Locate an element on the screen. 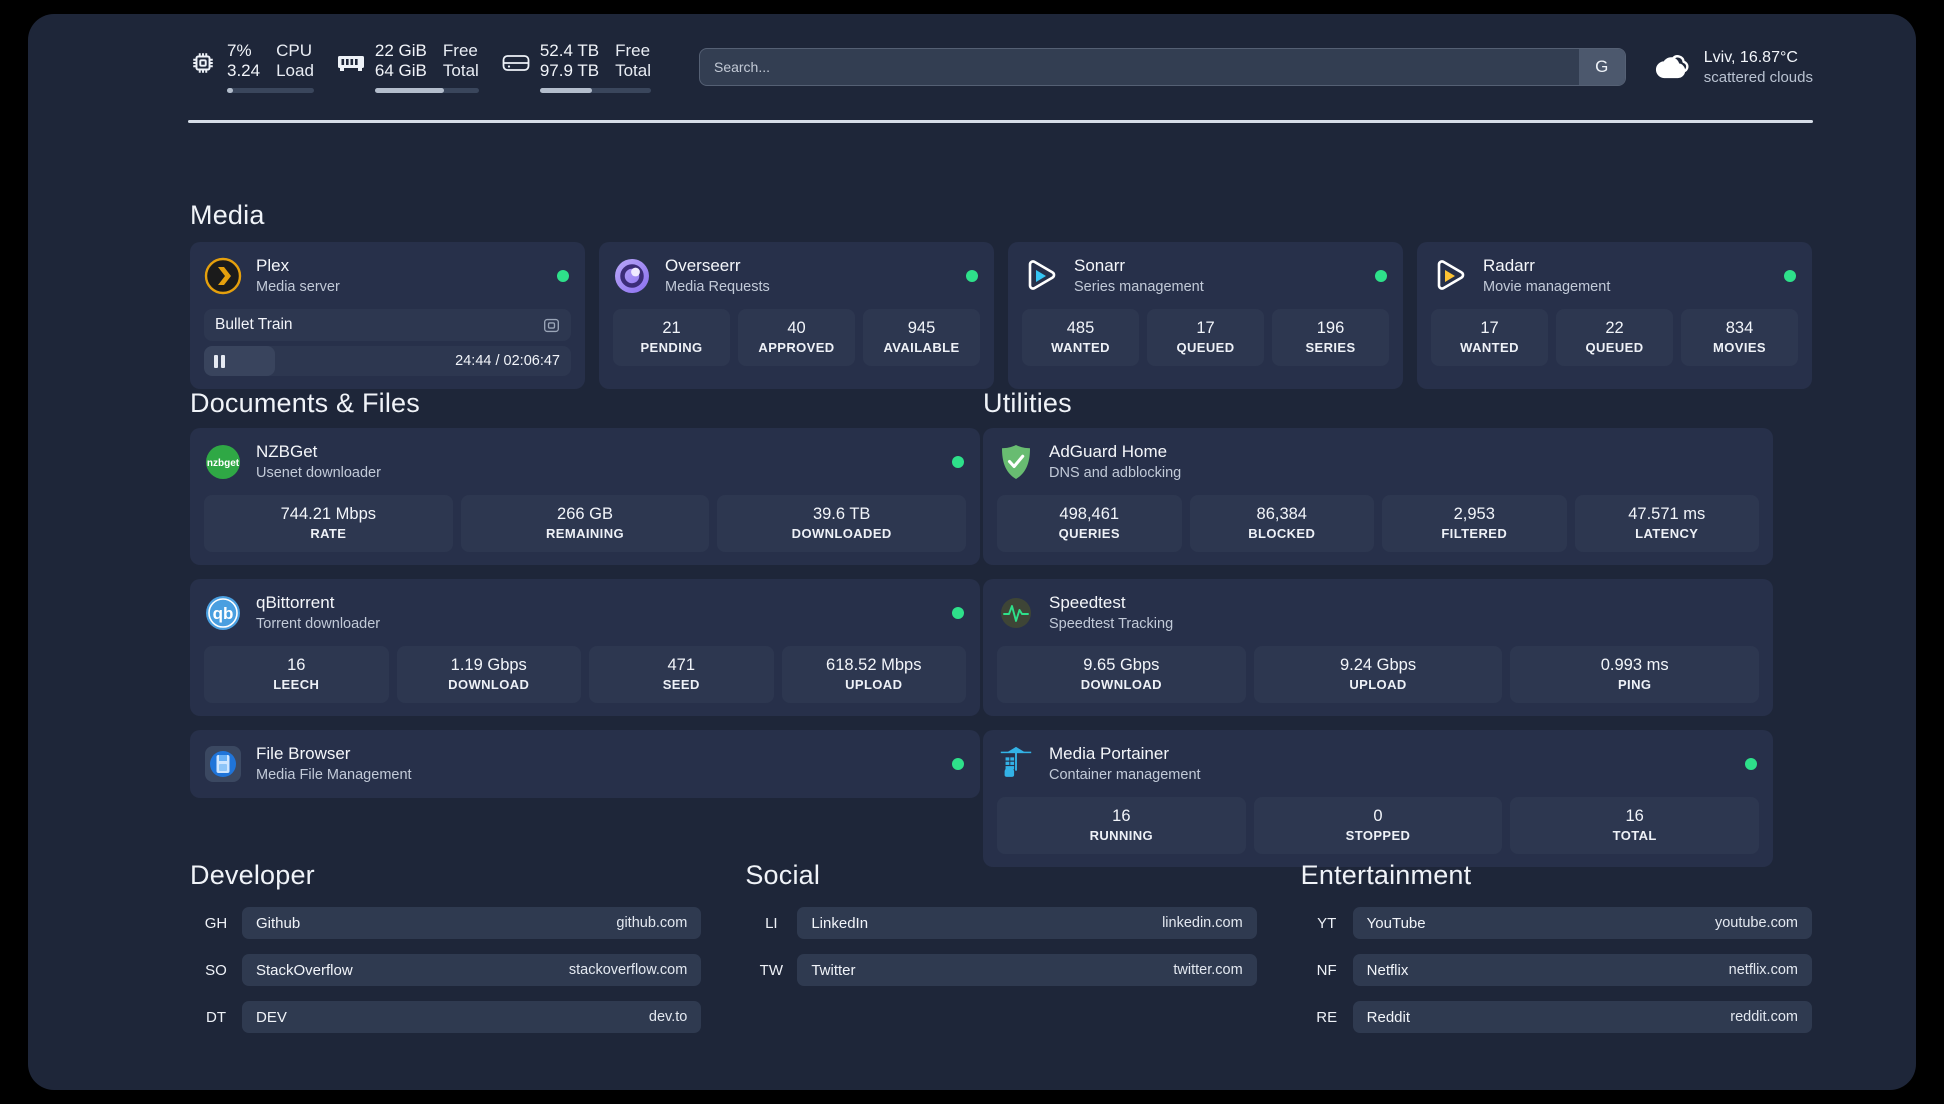 This screenshot has height=1104, width=1944. service-stat-tile: 485 WANTED is located at coordinates (1080, 337).